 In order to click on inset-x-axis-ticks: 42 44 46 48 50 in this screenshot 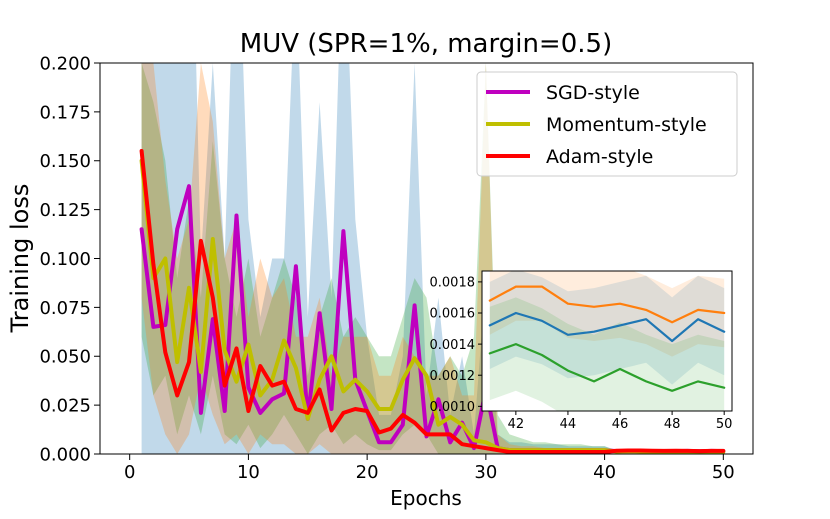, I will do `click(620, 421)`.